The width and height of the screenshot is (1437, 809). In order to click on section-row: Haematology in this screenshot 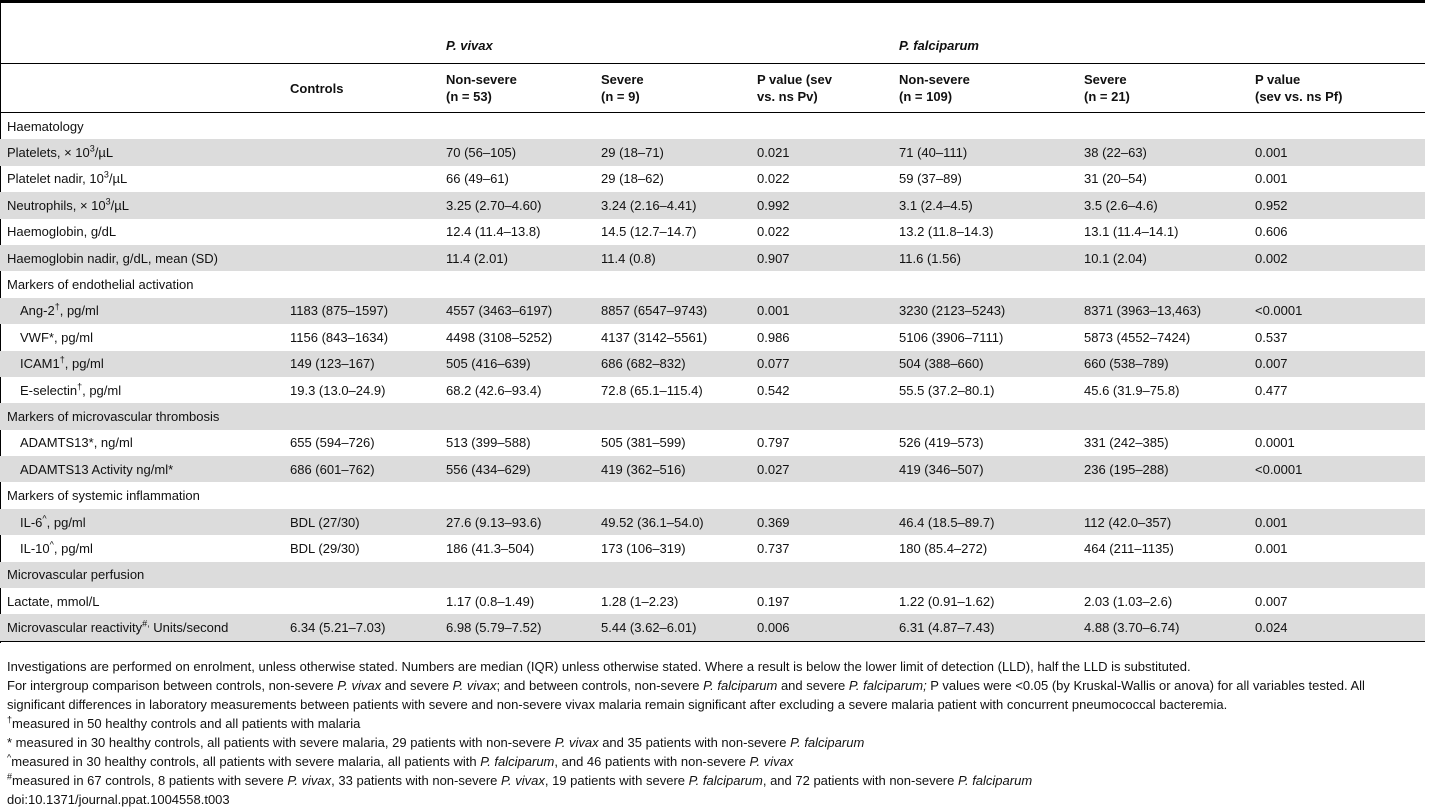, I will do `click(713, 126)`.